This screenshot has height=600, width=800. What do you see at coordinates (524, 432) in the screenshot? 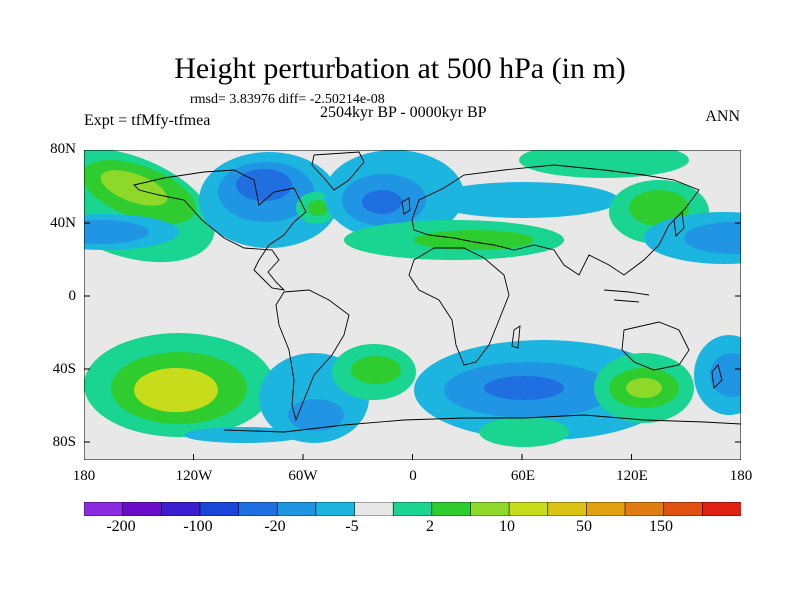
I see `contour-antarctic-positive` at bounding box center [524, 432].